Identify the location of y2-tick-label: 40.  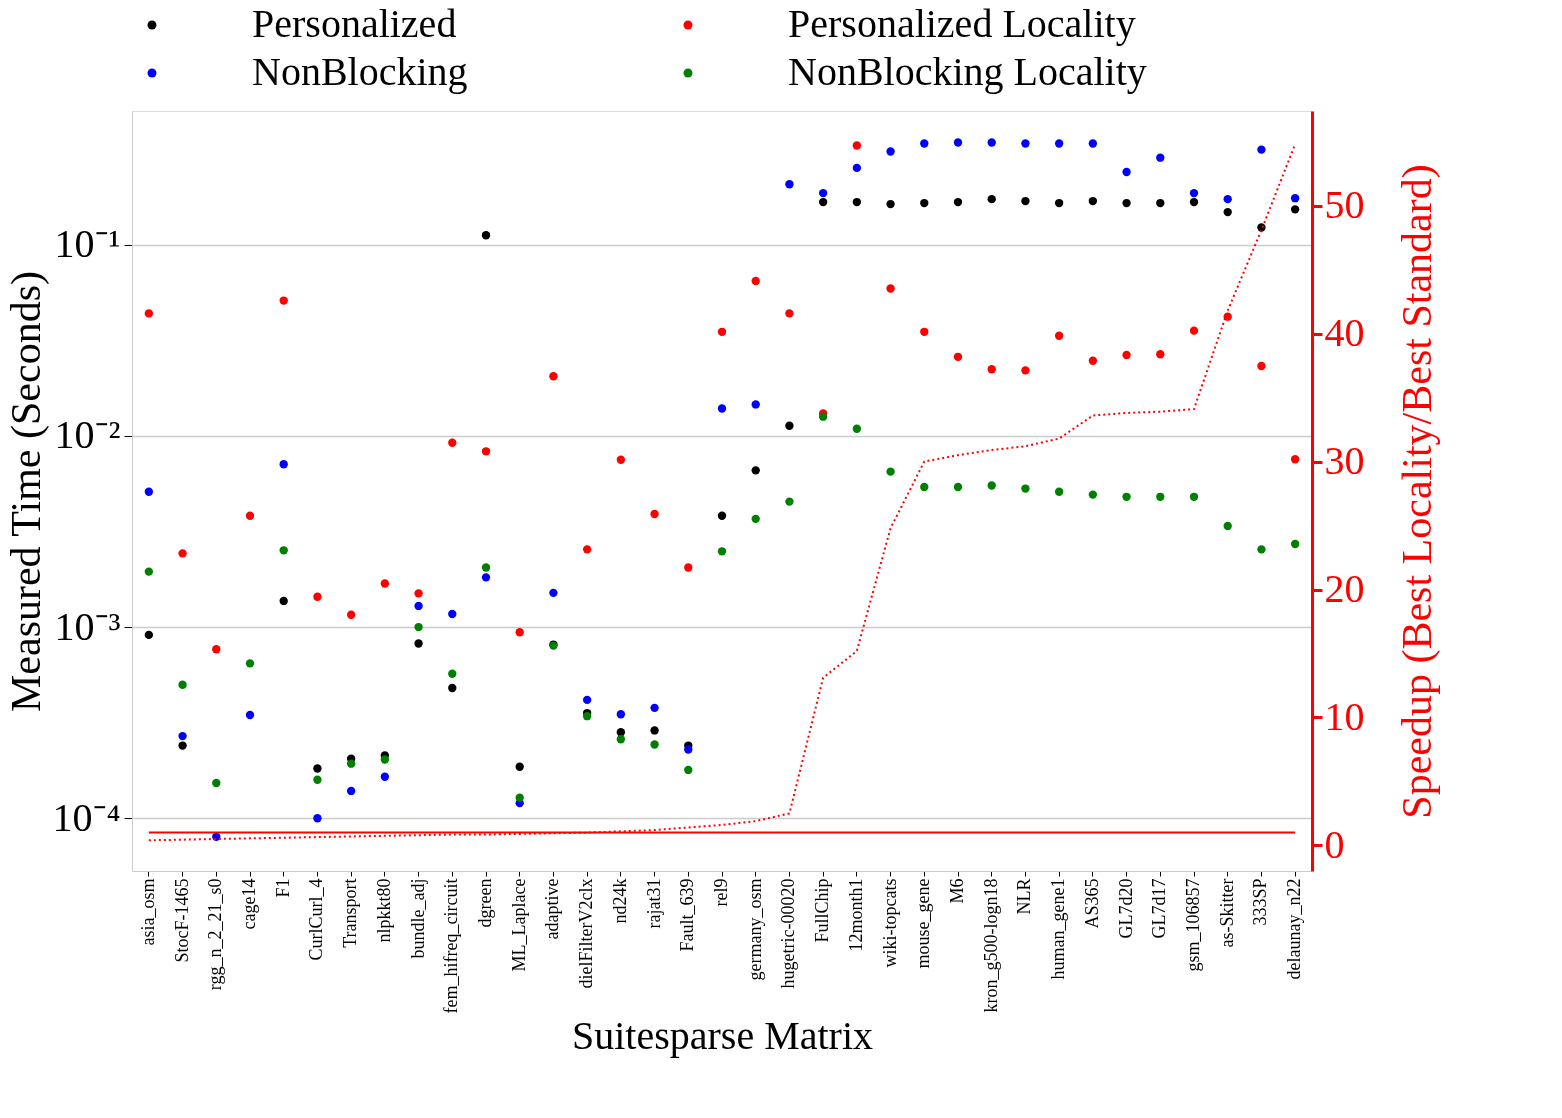
(1344, 333).